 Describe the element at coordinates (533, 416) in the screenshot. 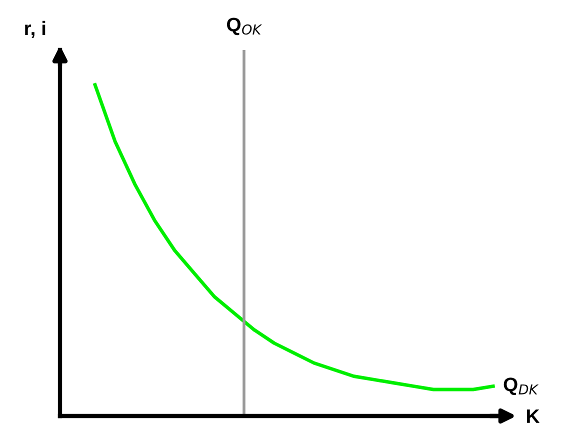

I see `x-axis-title: K` at that location.